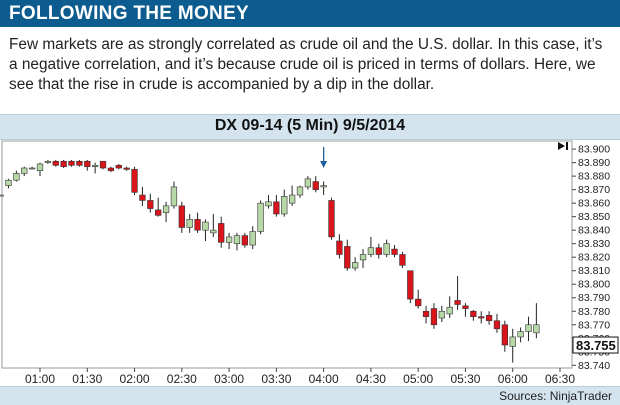 The width and height of the screenshot is (620, 405). What do you see at coordinates (567, 146) in the screenshot?
I see `end-bar-icon` at bounding box center [567, 146].